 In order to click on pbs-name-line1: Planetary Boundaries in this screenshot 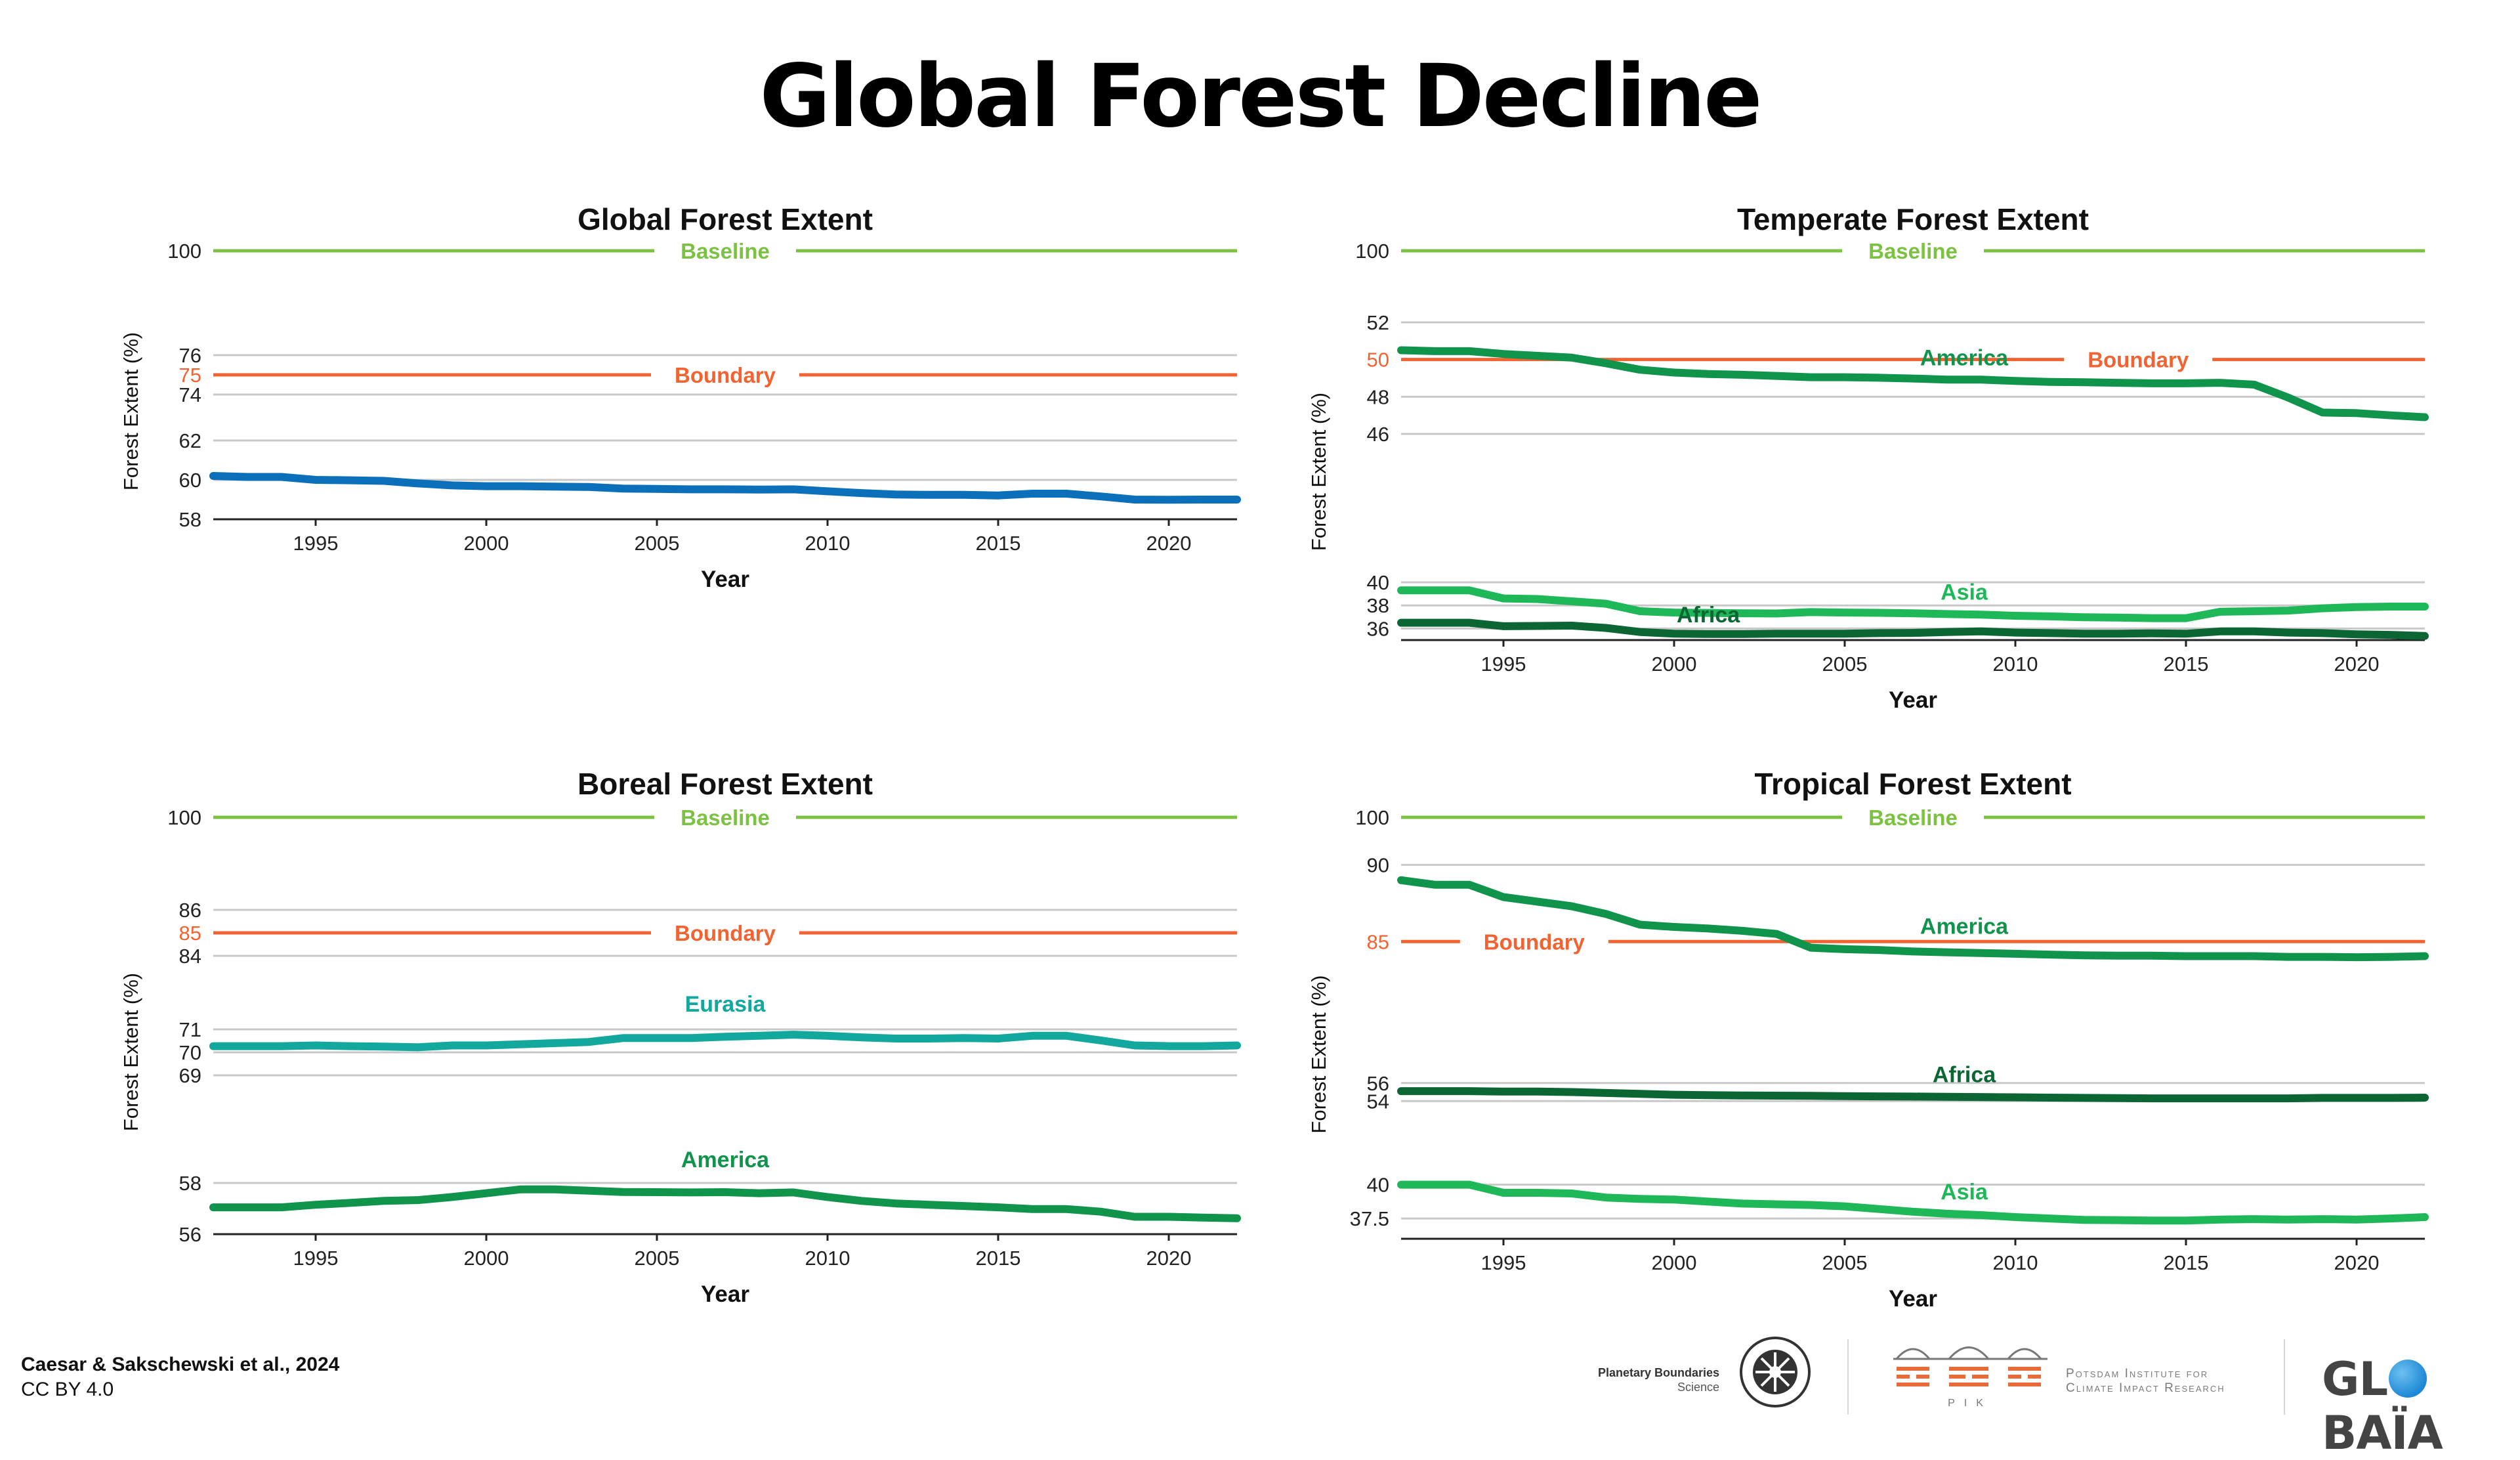, I will do `click(1658, 1373)`.